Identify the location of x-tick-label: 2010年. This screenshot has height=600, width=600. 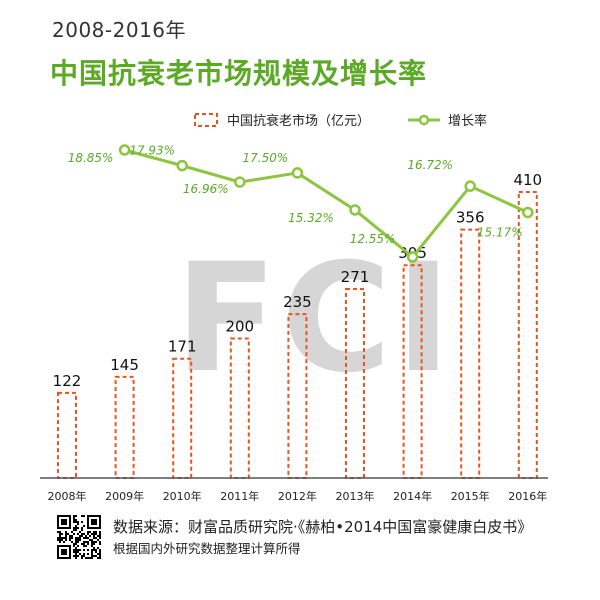
(182, 496).